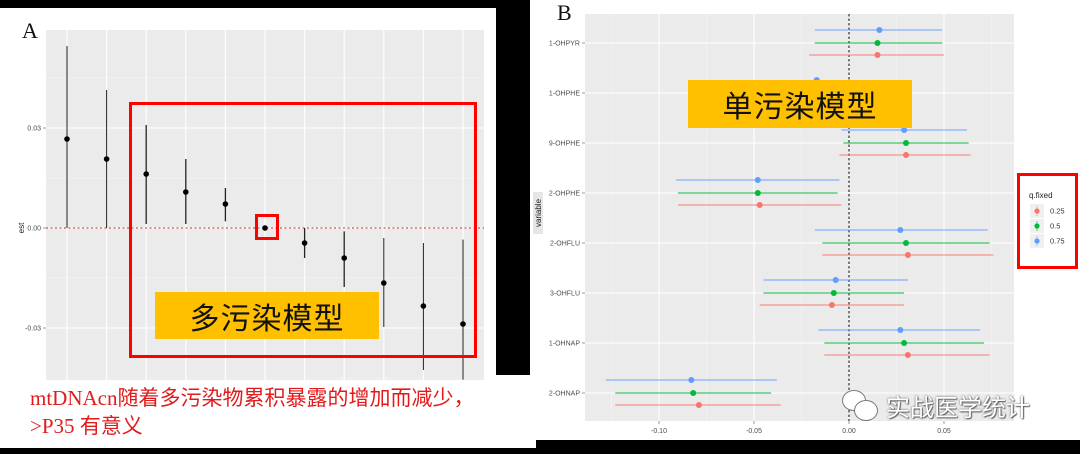 Image resolution: width=1080 pixels, height=454 pixels. What do you see at coordinates (86, 426) in the screenshot?
I see `note-line-2: >P35 有意义` at bounding box center [86, 426].